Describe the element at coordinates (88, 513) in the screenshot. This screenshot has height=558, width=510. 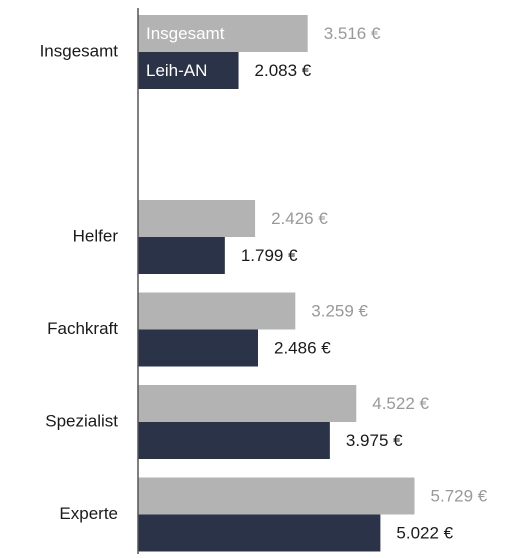
I see `category-label: Experte` at that location.